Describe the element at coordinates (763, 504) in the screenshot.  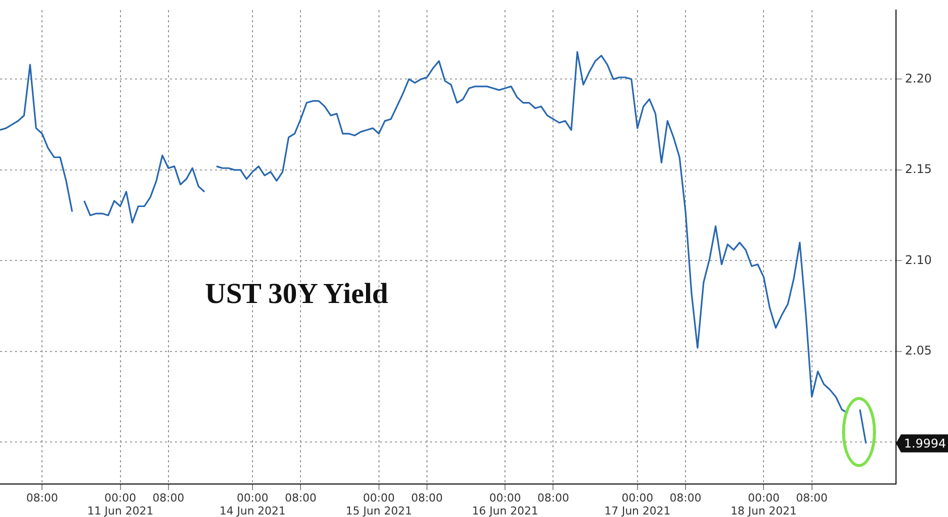
I see `x-tick-label: 00:00 18 Jun 2021` at that location.